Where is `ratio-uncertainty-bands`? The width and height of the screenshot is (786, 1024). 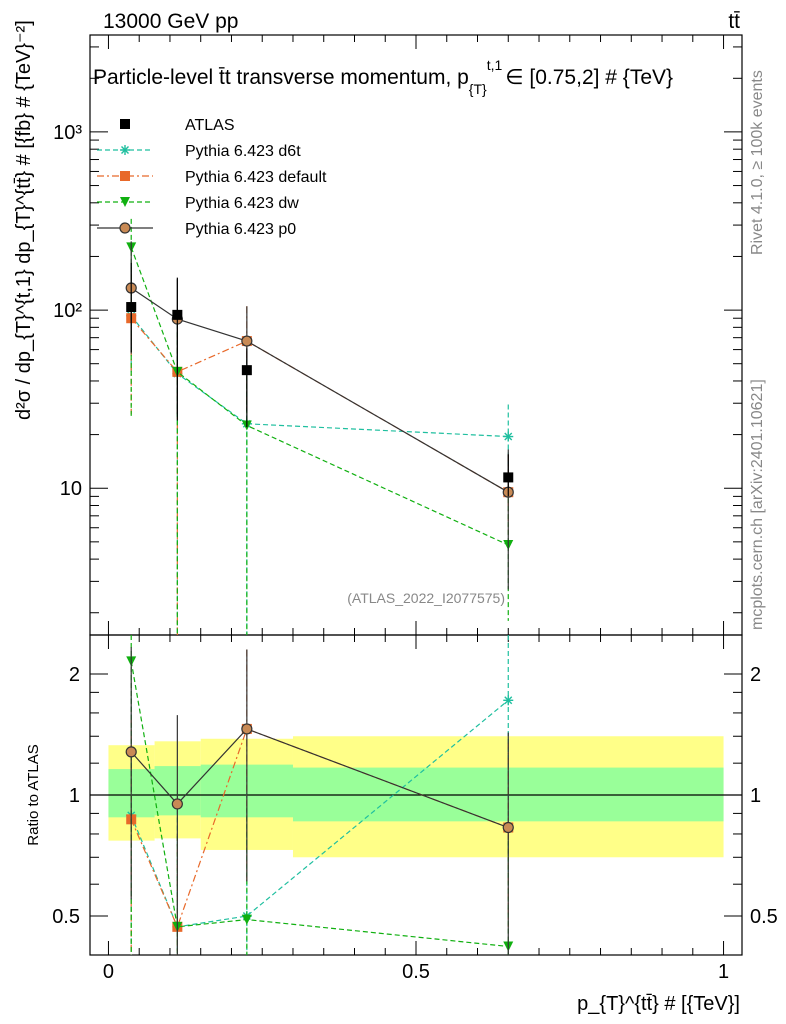 ratio-uncertainty-bands is located at coordinates (416, 797).